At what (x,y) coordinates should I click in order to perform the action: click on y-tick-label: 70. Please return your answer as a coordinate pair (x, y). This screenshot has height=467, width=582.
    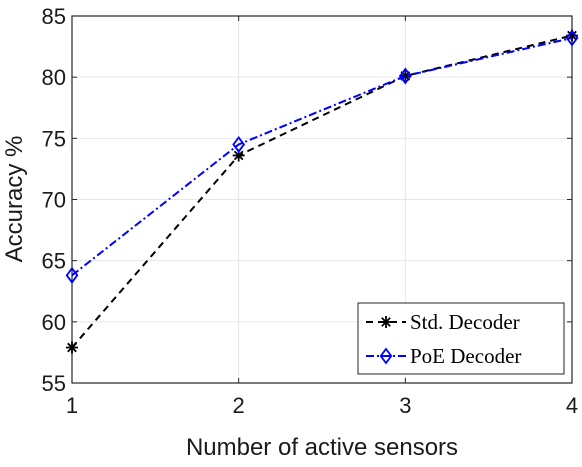
    Looking at the image, I should click on (54, 200).